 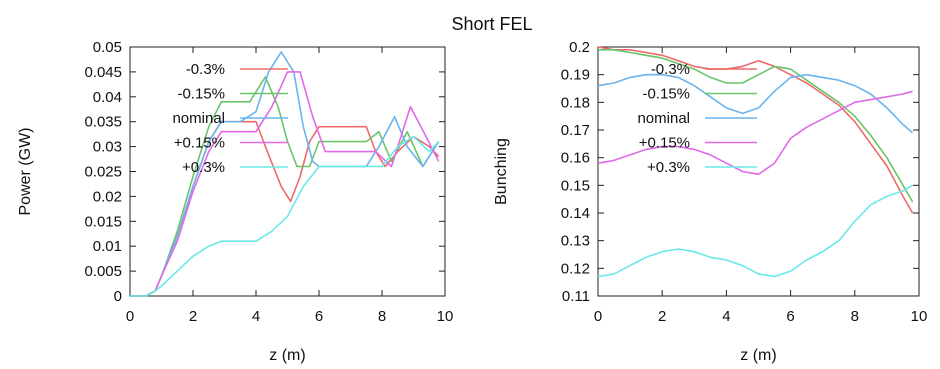 What do you see at coordinates (198, 118) in the screenshot?
I see `power-legend-label: nominal` at bounding box center [198, 118].